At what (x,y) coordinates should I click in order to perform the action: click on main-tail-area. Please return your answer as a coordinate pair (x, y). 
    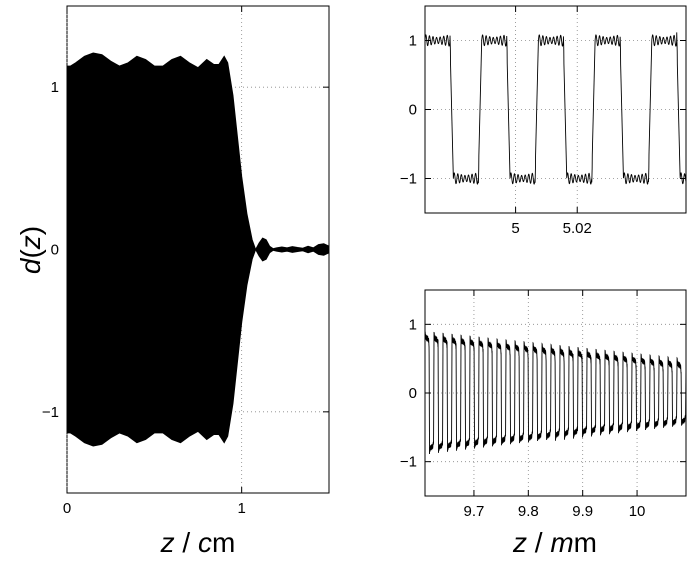
    Looking at the image, I should click on (292, 249).